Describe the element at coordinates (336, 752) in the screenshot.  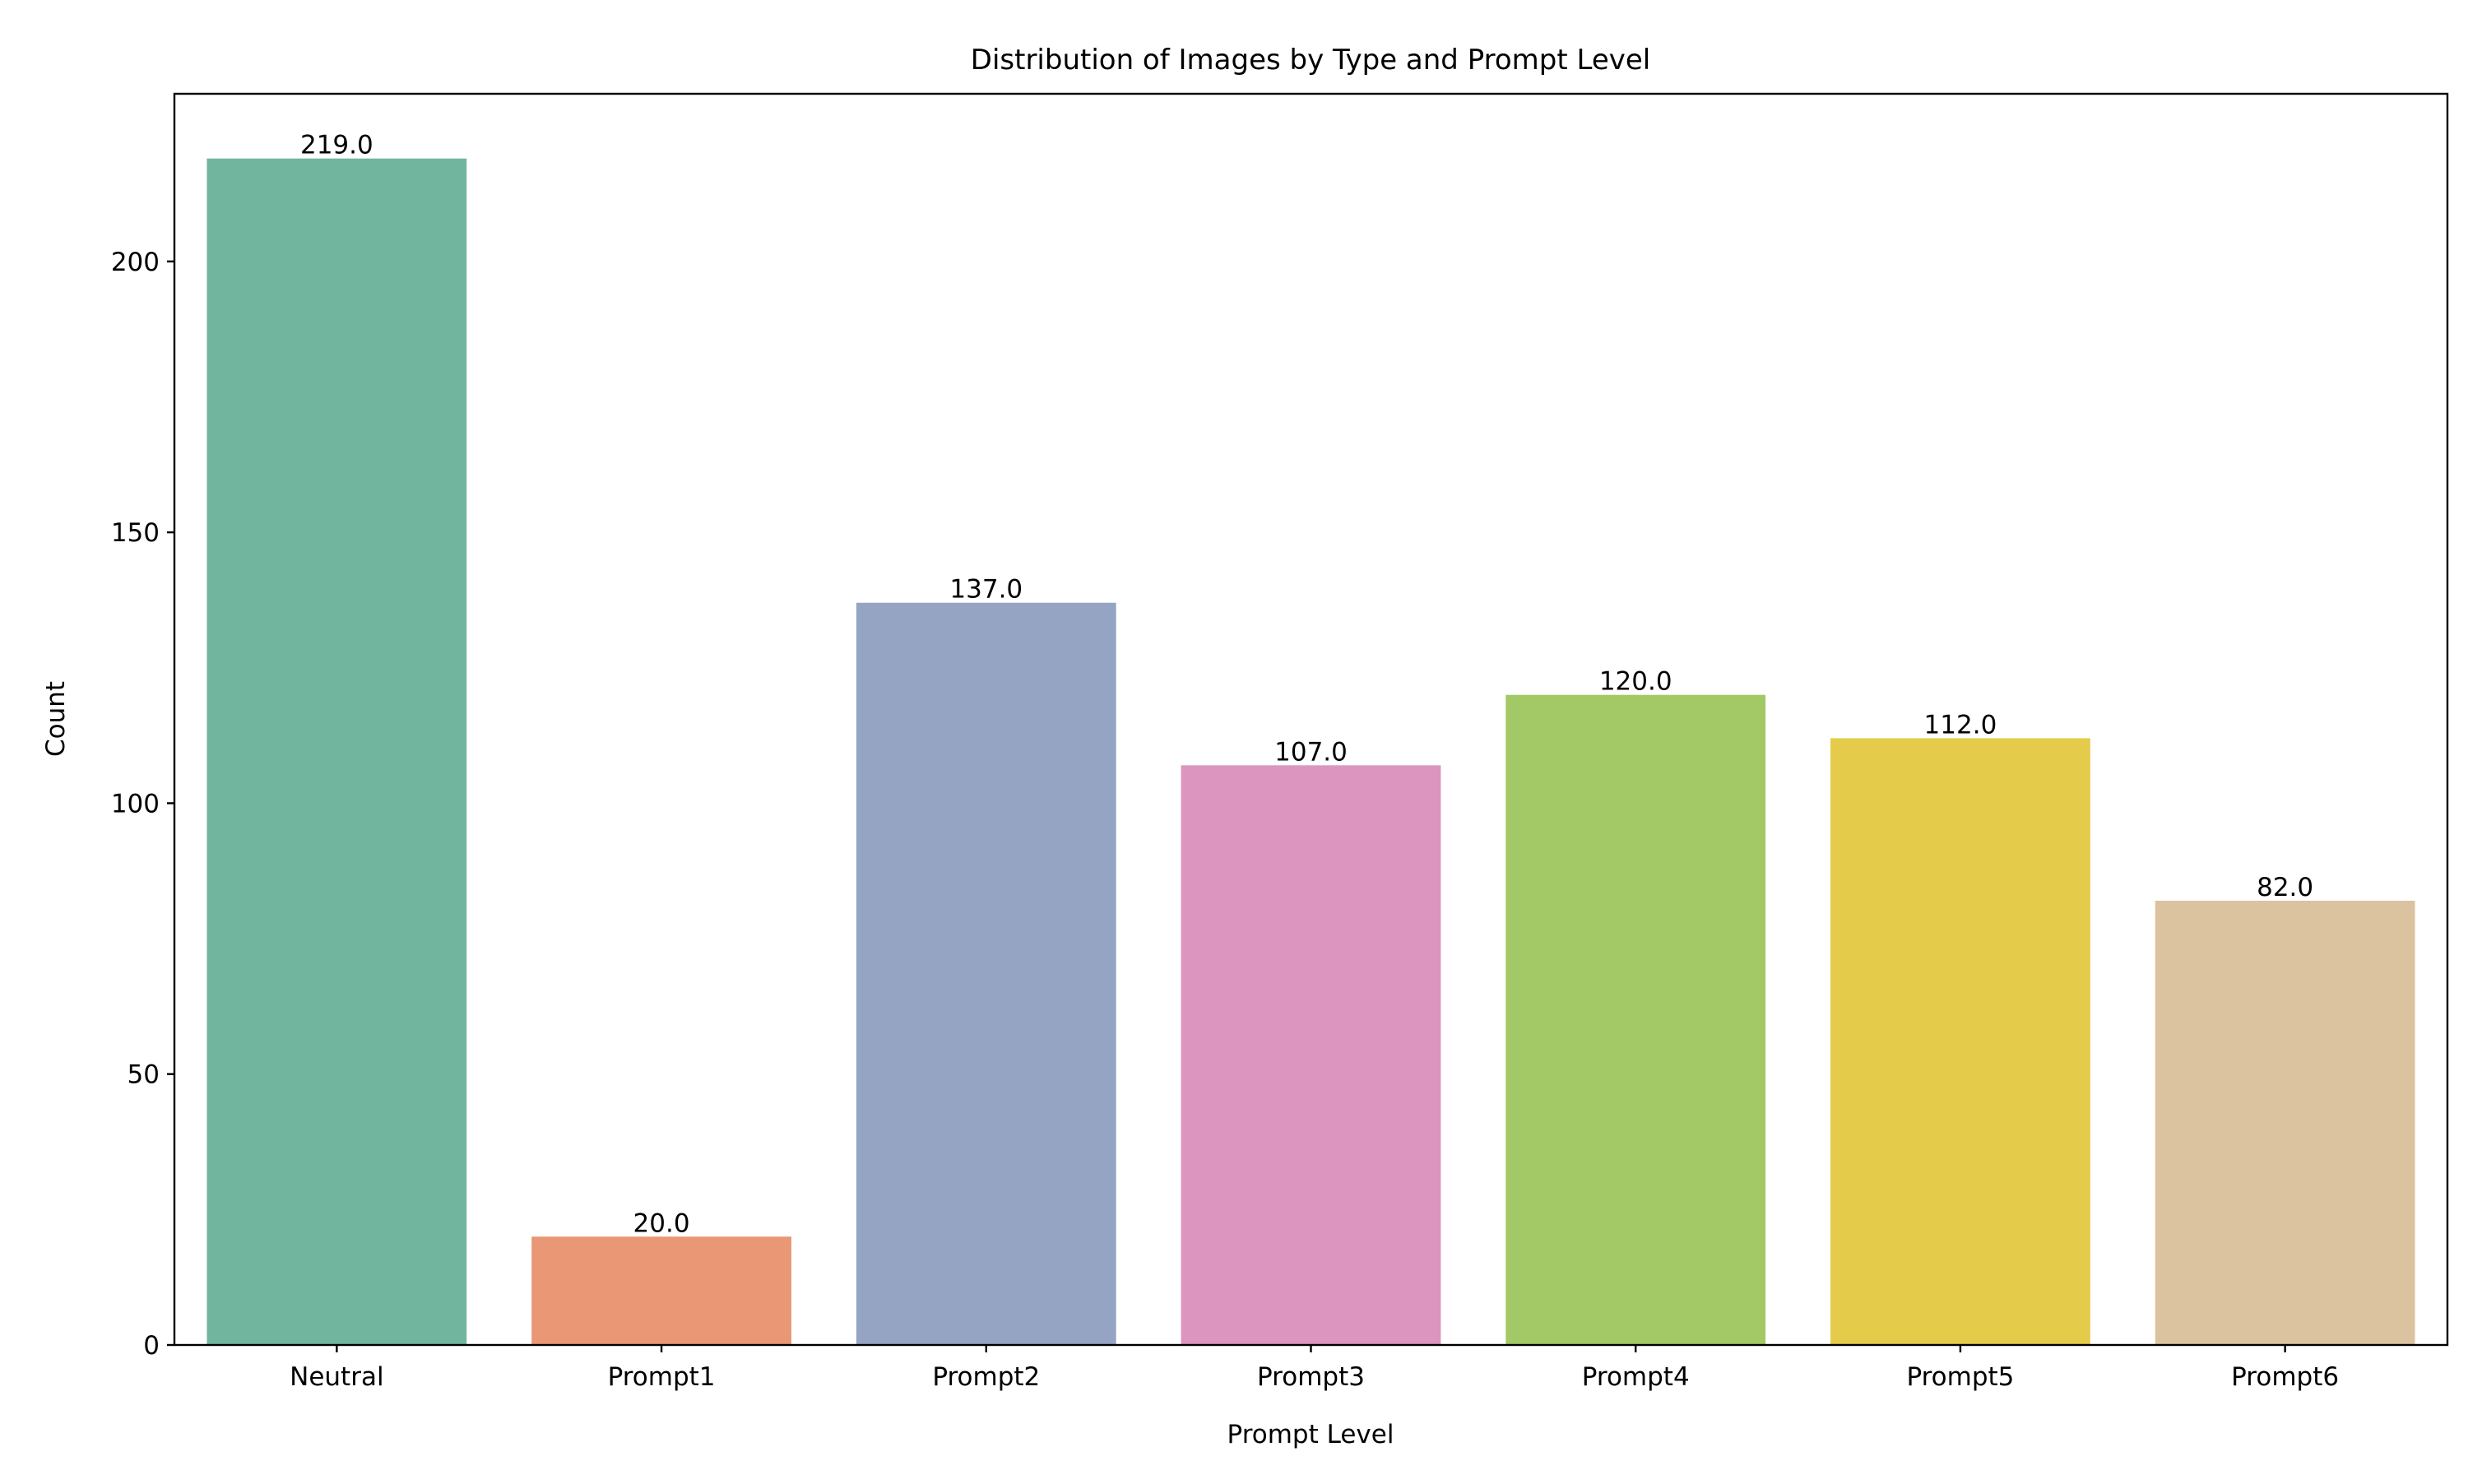
I see `bar-neutral` at that location.